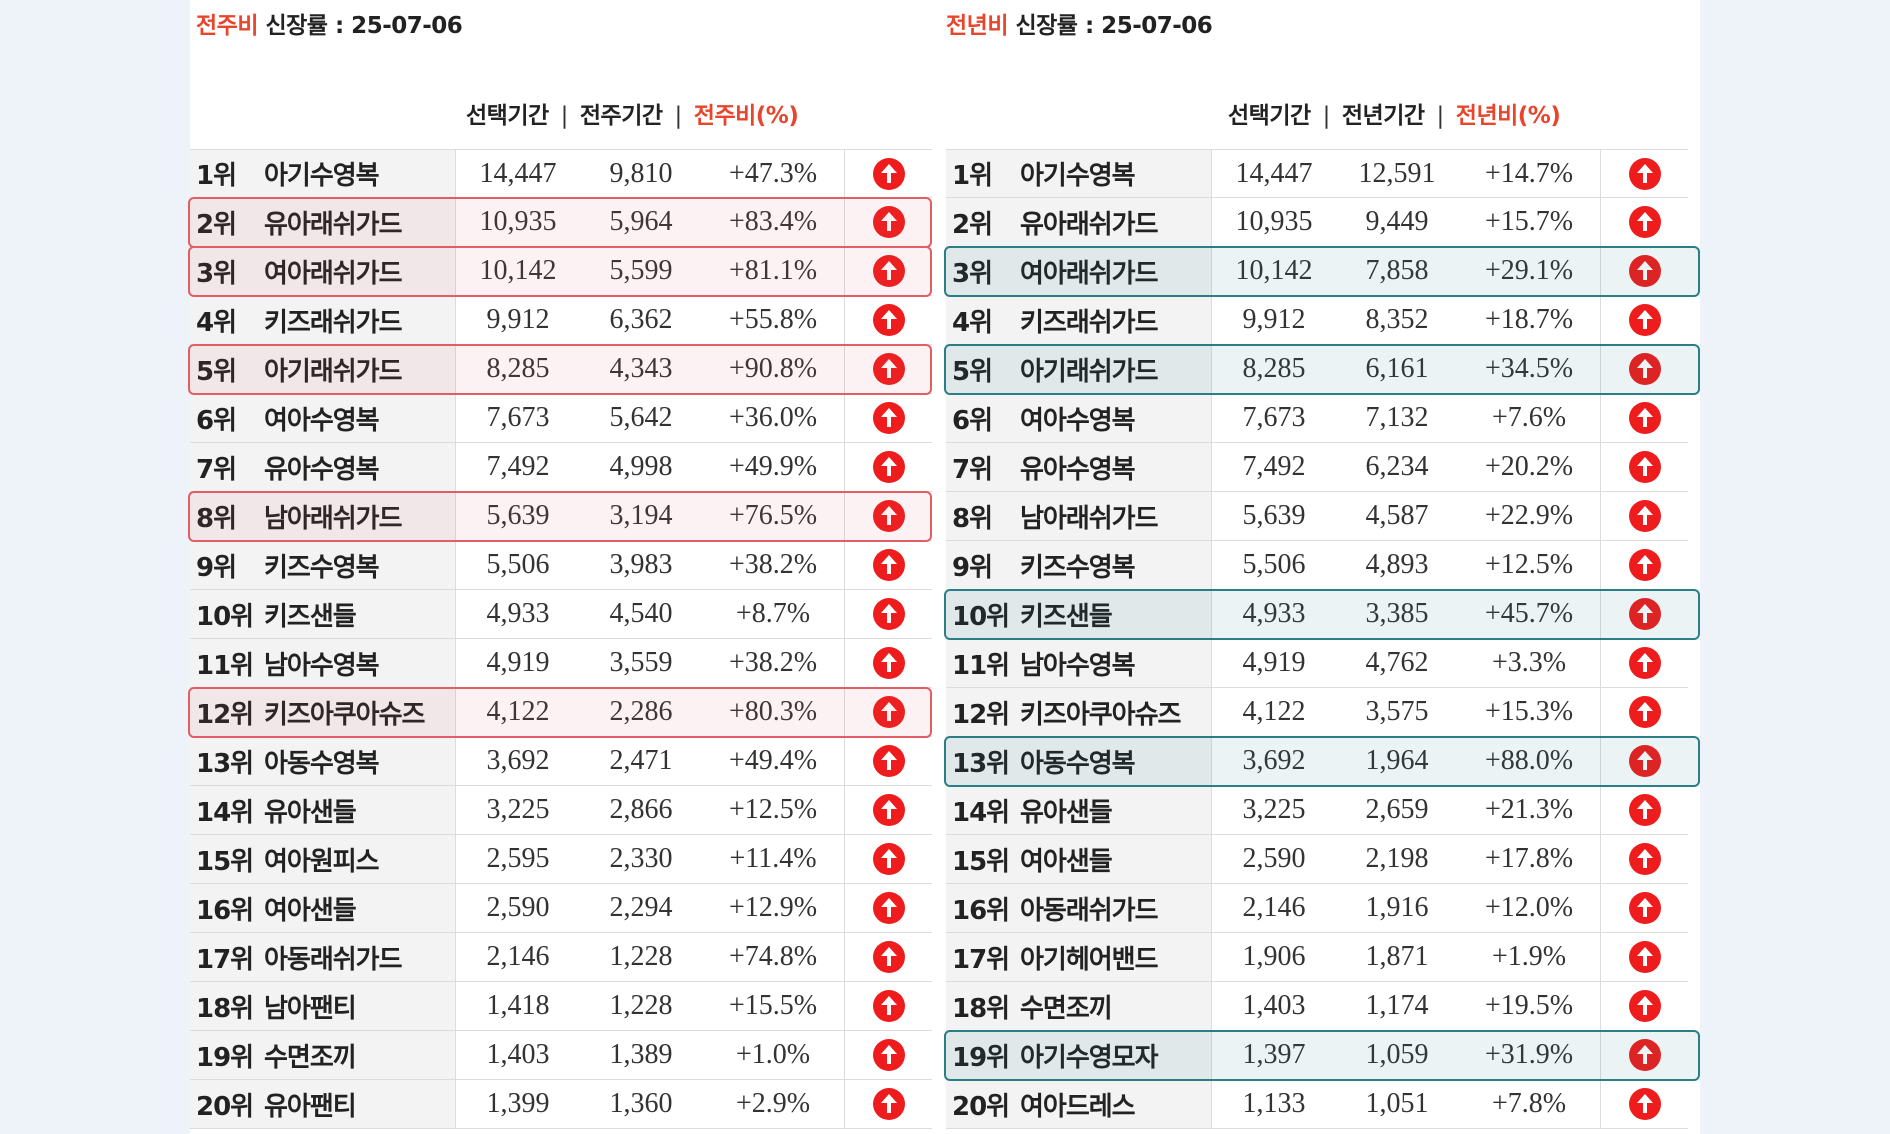  I want to click on category-name: 수면조끼, so click(310, 1057).